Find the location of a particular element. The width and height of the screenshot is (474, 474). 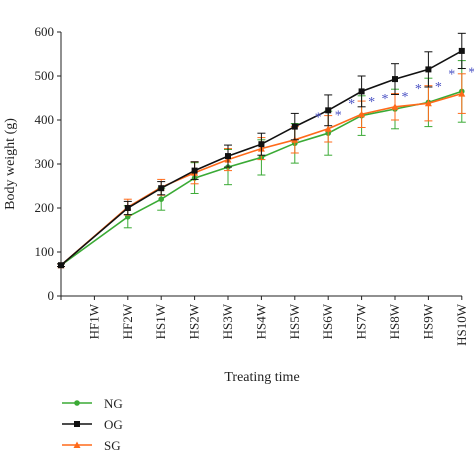

x-axis-title: Treating time is located at coordinates (261, 377).